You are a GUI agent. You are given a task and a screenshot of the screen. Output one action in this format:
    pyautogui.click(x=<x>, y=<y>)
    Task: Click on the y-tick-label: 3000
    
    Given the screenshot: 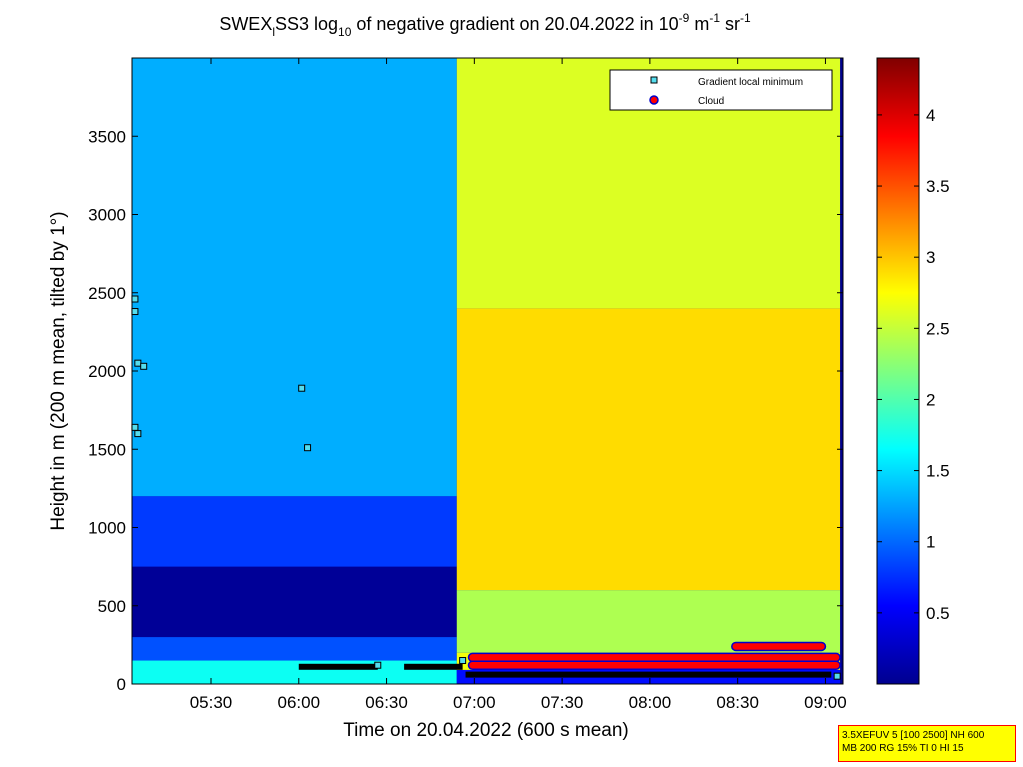 What is the action you would take?
    pyautogui.click(x=107, y=215)
    